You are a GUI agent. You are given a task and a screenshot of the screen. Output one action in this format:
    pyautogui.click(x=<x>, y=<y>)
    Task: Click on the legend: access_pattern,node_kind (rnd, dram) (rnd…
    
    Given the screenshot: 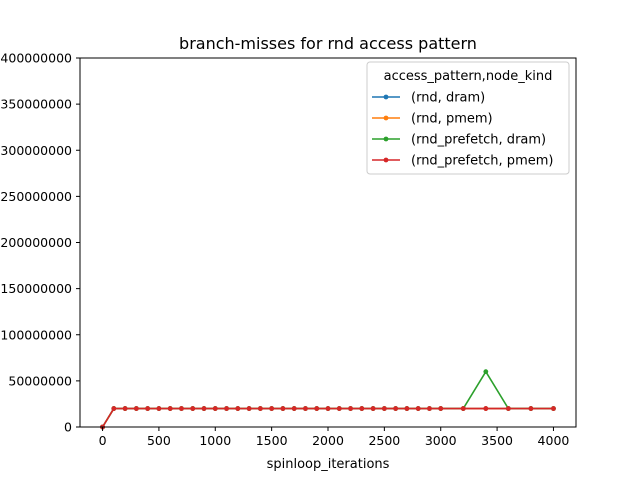 What is the action you would take?
    pyautogui.click(x=468, y=118)
    